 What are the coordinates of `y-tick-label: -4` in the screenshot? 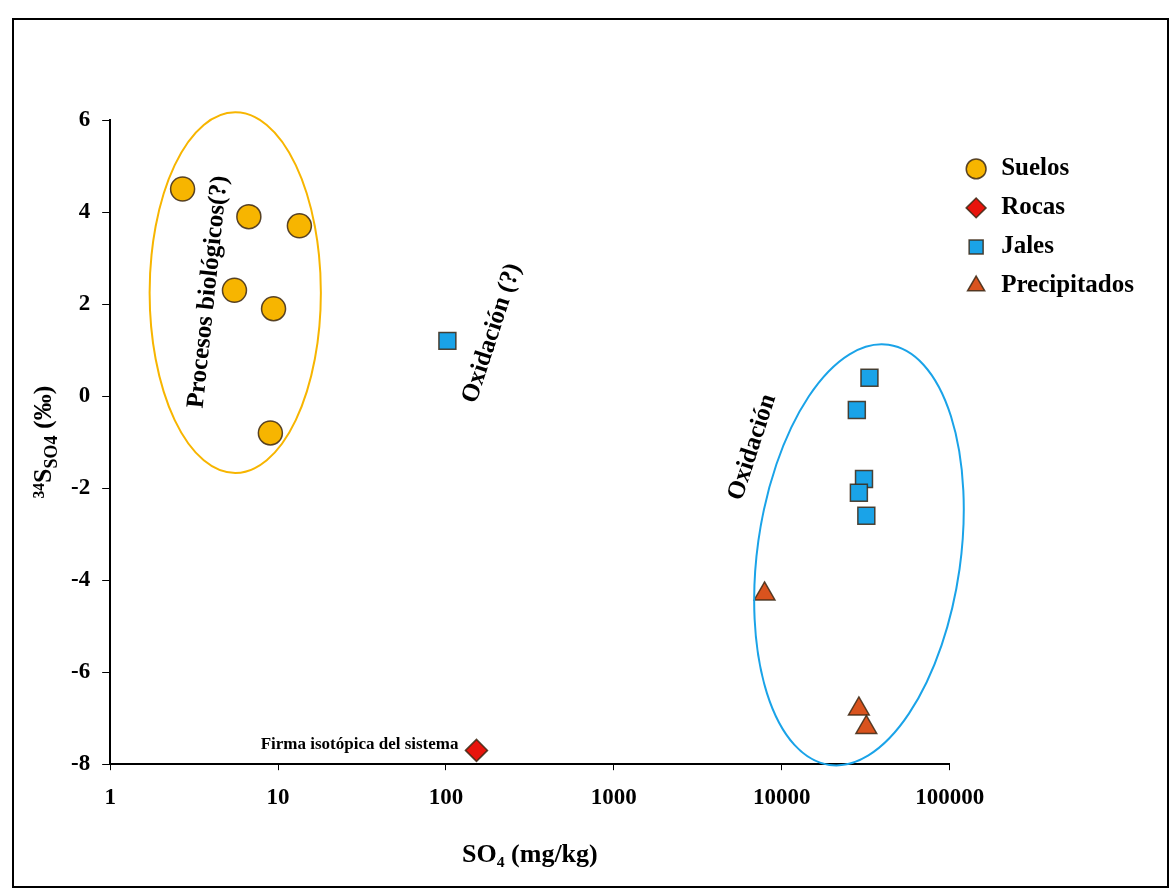 It's located at (80, 579).